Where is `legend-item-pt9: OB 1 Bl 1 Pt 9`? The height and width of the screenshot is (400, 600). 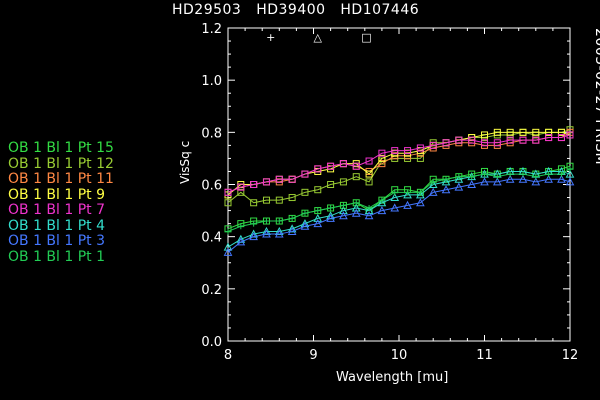
legend-item-pt9: OB 1 Bl 1 Pt 9 is located at coordinates (57, 194).